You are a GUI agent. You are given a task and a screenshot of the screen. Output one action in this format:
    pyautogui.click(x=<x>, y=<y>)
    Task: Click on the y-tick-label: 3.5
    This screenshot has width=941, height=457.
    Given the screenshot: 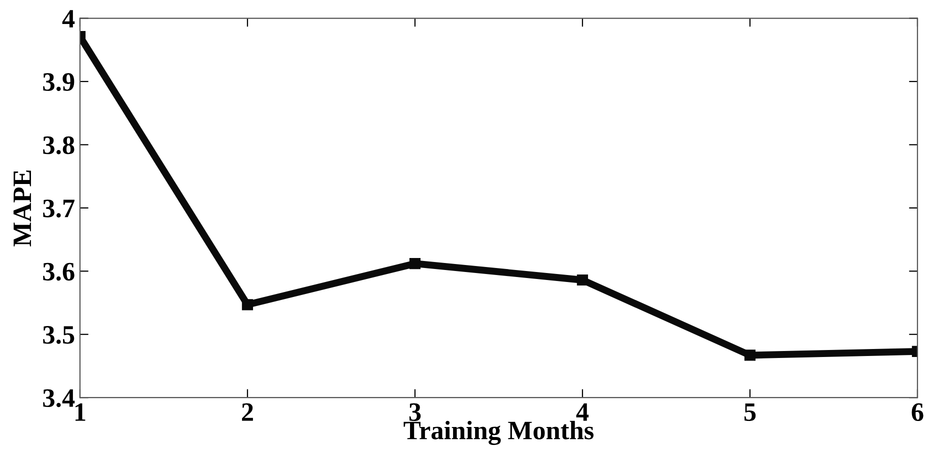 What is the action you would take?
    pyautogui.click(x=58, y=335)
    